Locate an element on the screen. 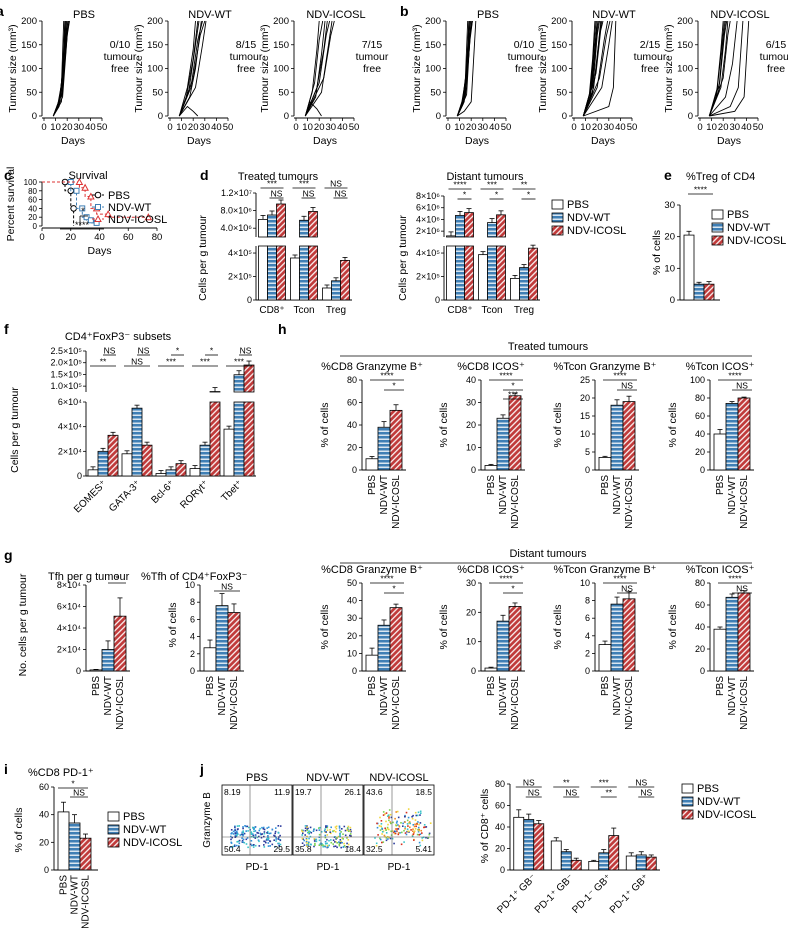 The height and width of the screenshot is (944, 788). sig: NS is located at coordinates (742, 386).